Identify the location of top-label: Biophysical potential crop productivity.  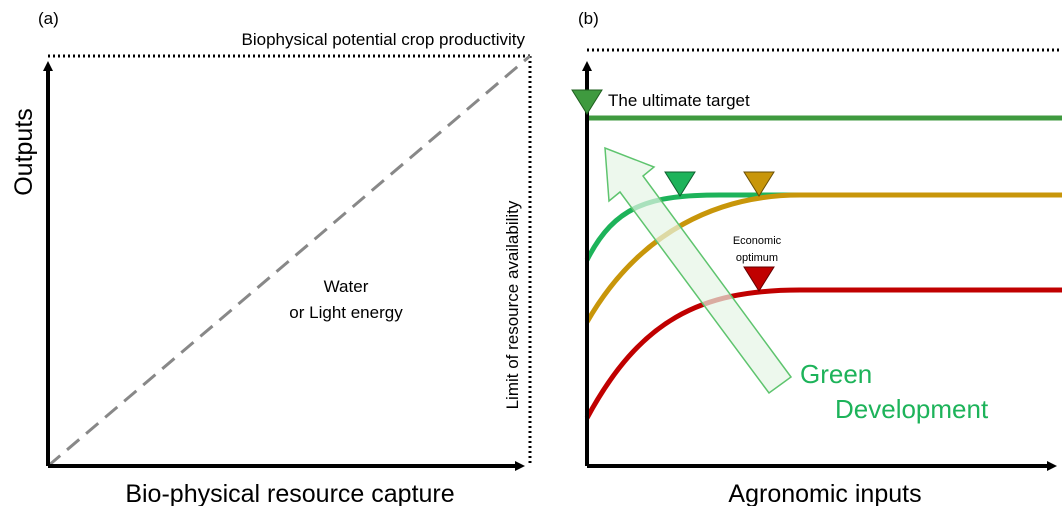
(384, 39).